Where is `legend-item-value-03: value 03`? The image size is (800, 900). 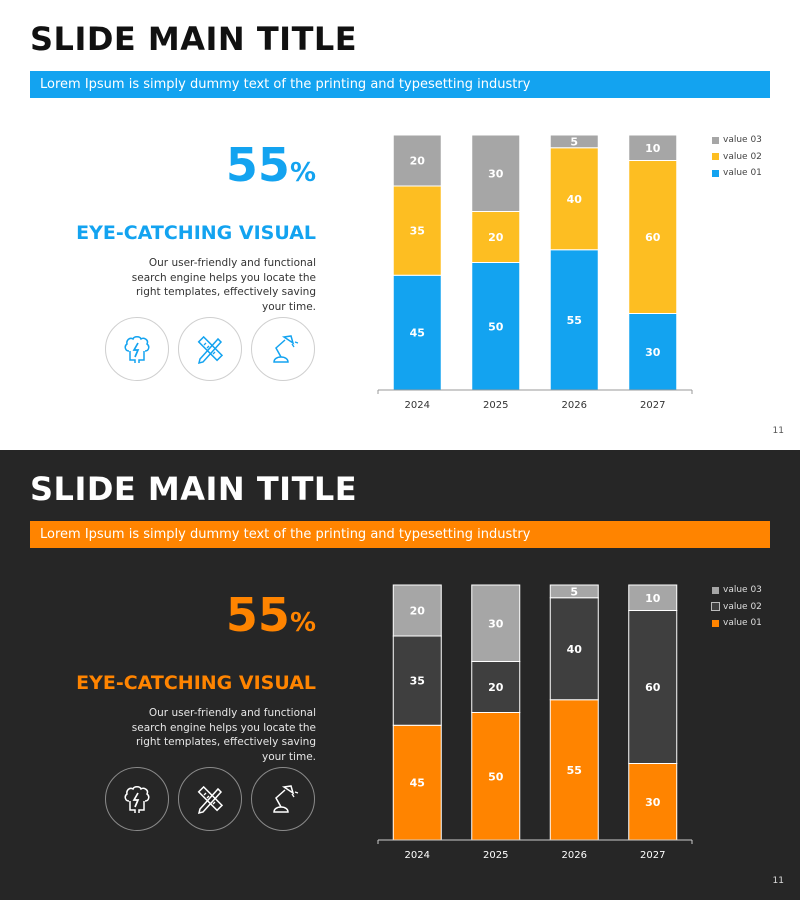 legend-item-value-03: value 03 is located at coordinates (737, 590).